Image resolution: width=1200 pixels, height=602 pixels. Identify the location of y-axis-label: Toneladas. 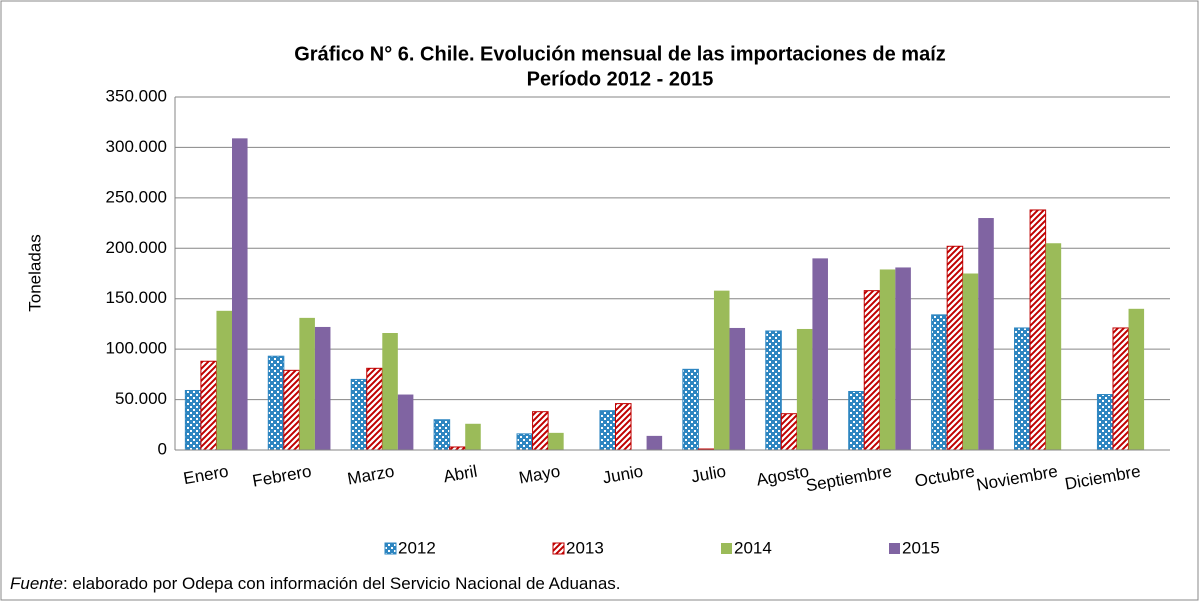
(34, 273).